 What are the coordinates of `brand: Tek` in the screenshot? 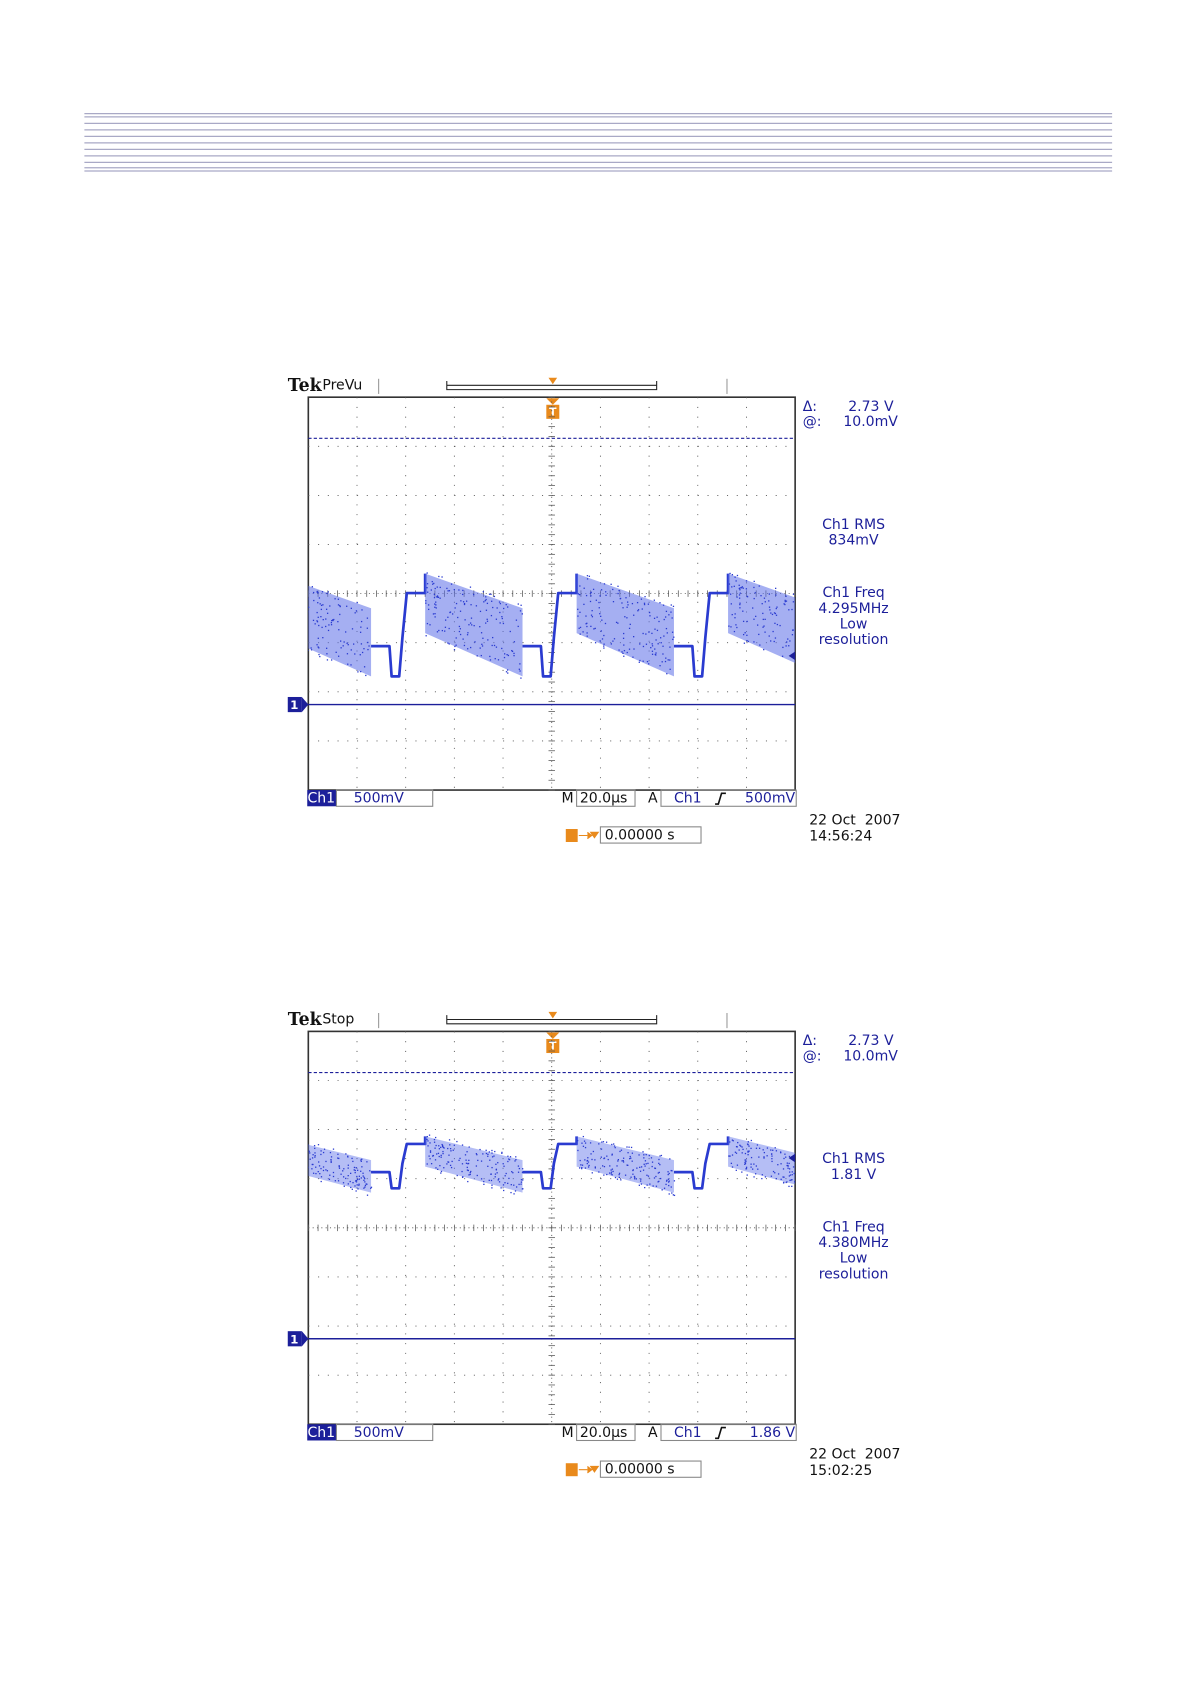 It's located at (305, 386).